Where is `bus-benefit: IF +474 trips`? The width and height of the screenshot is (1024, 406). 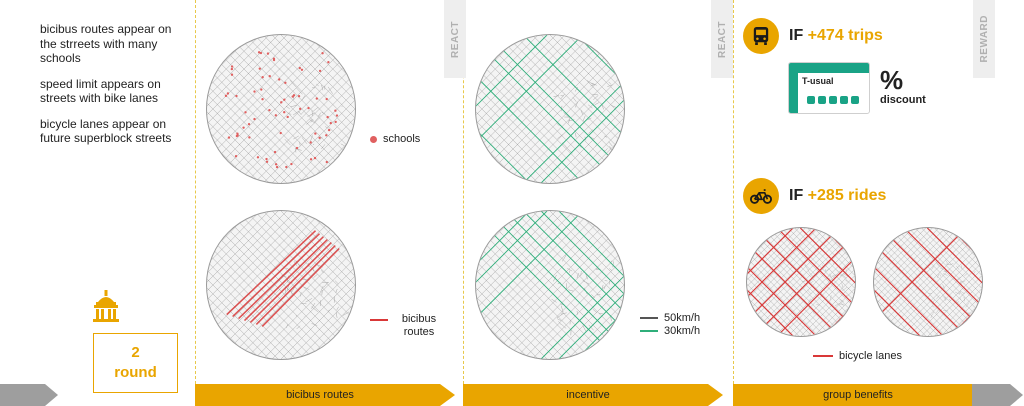 bus-benefit: IF +474 trips is located at coordinates (813, 36).